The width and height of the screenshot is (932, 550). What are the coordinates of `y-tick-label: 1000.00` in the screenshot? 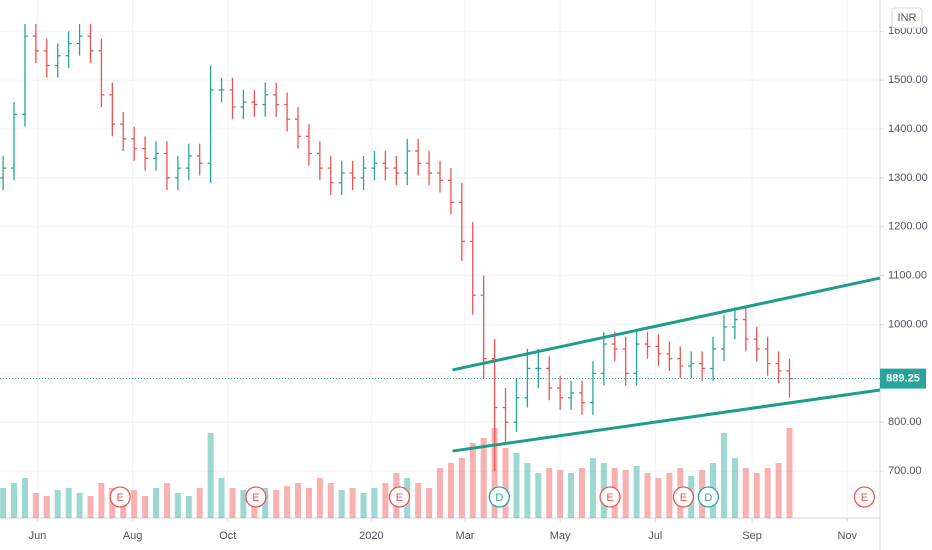 It's located at (908, 324).